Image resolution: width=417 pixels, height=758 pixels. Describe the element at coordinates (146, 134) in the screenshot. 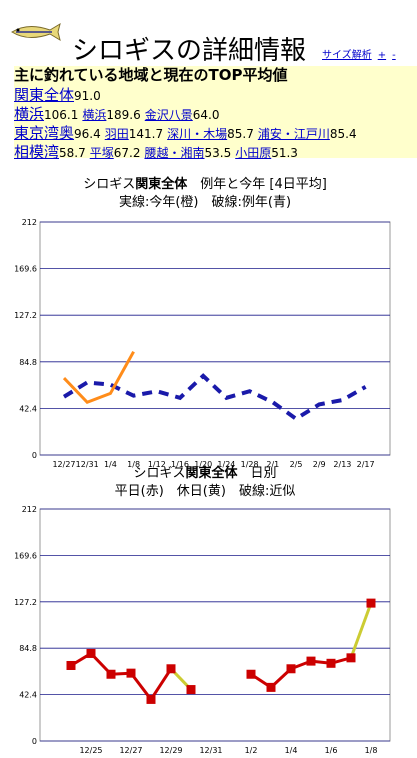

I see `spot-value: 141.7` at that location.